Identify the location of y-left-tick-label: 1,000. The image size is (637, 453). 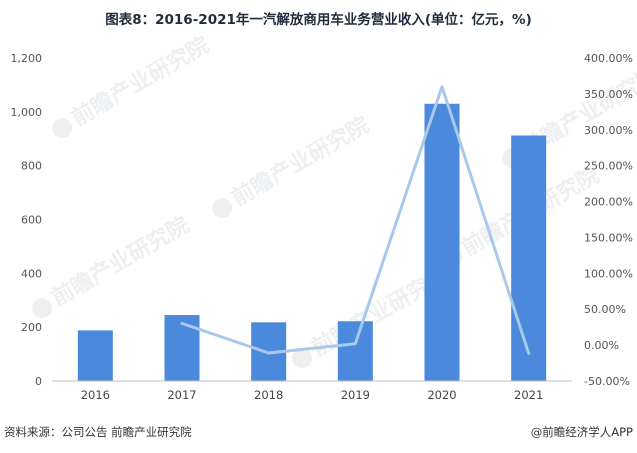
(27, 112).